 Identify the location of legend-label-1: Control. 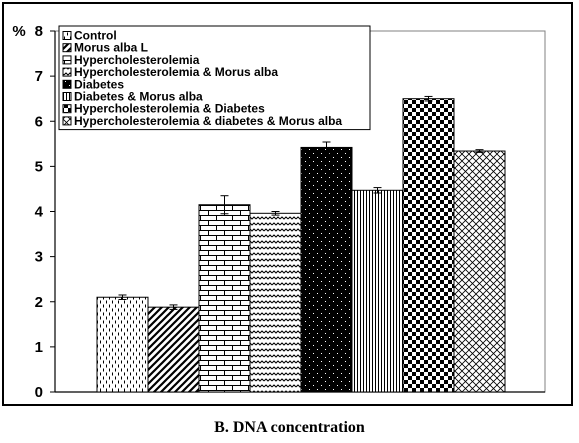
(95, 36).